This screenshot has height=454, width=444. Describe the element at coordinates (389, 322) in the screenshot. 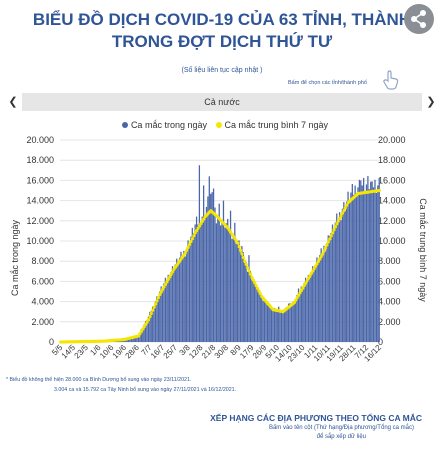

I see `y-tick-label-right: 2.000` at that location.